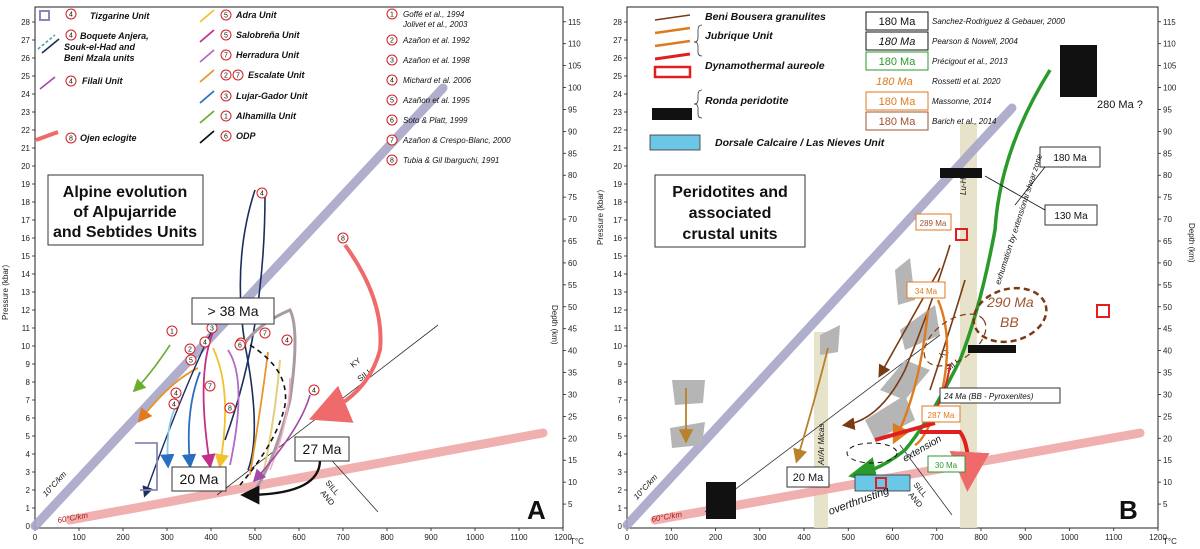 The image size is (1200, 549). I want to click on p-tick-label: 14, so click(25, 274).